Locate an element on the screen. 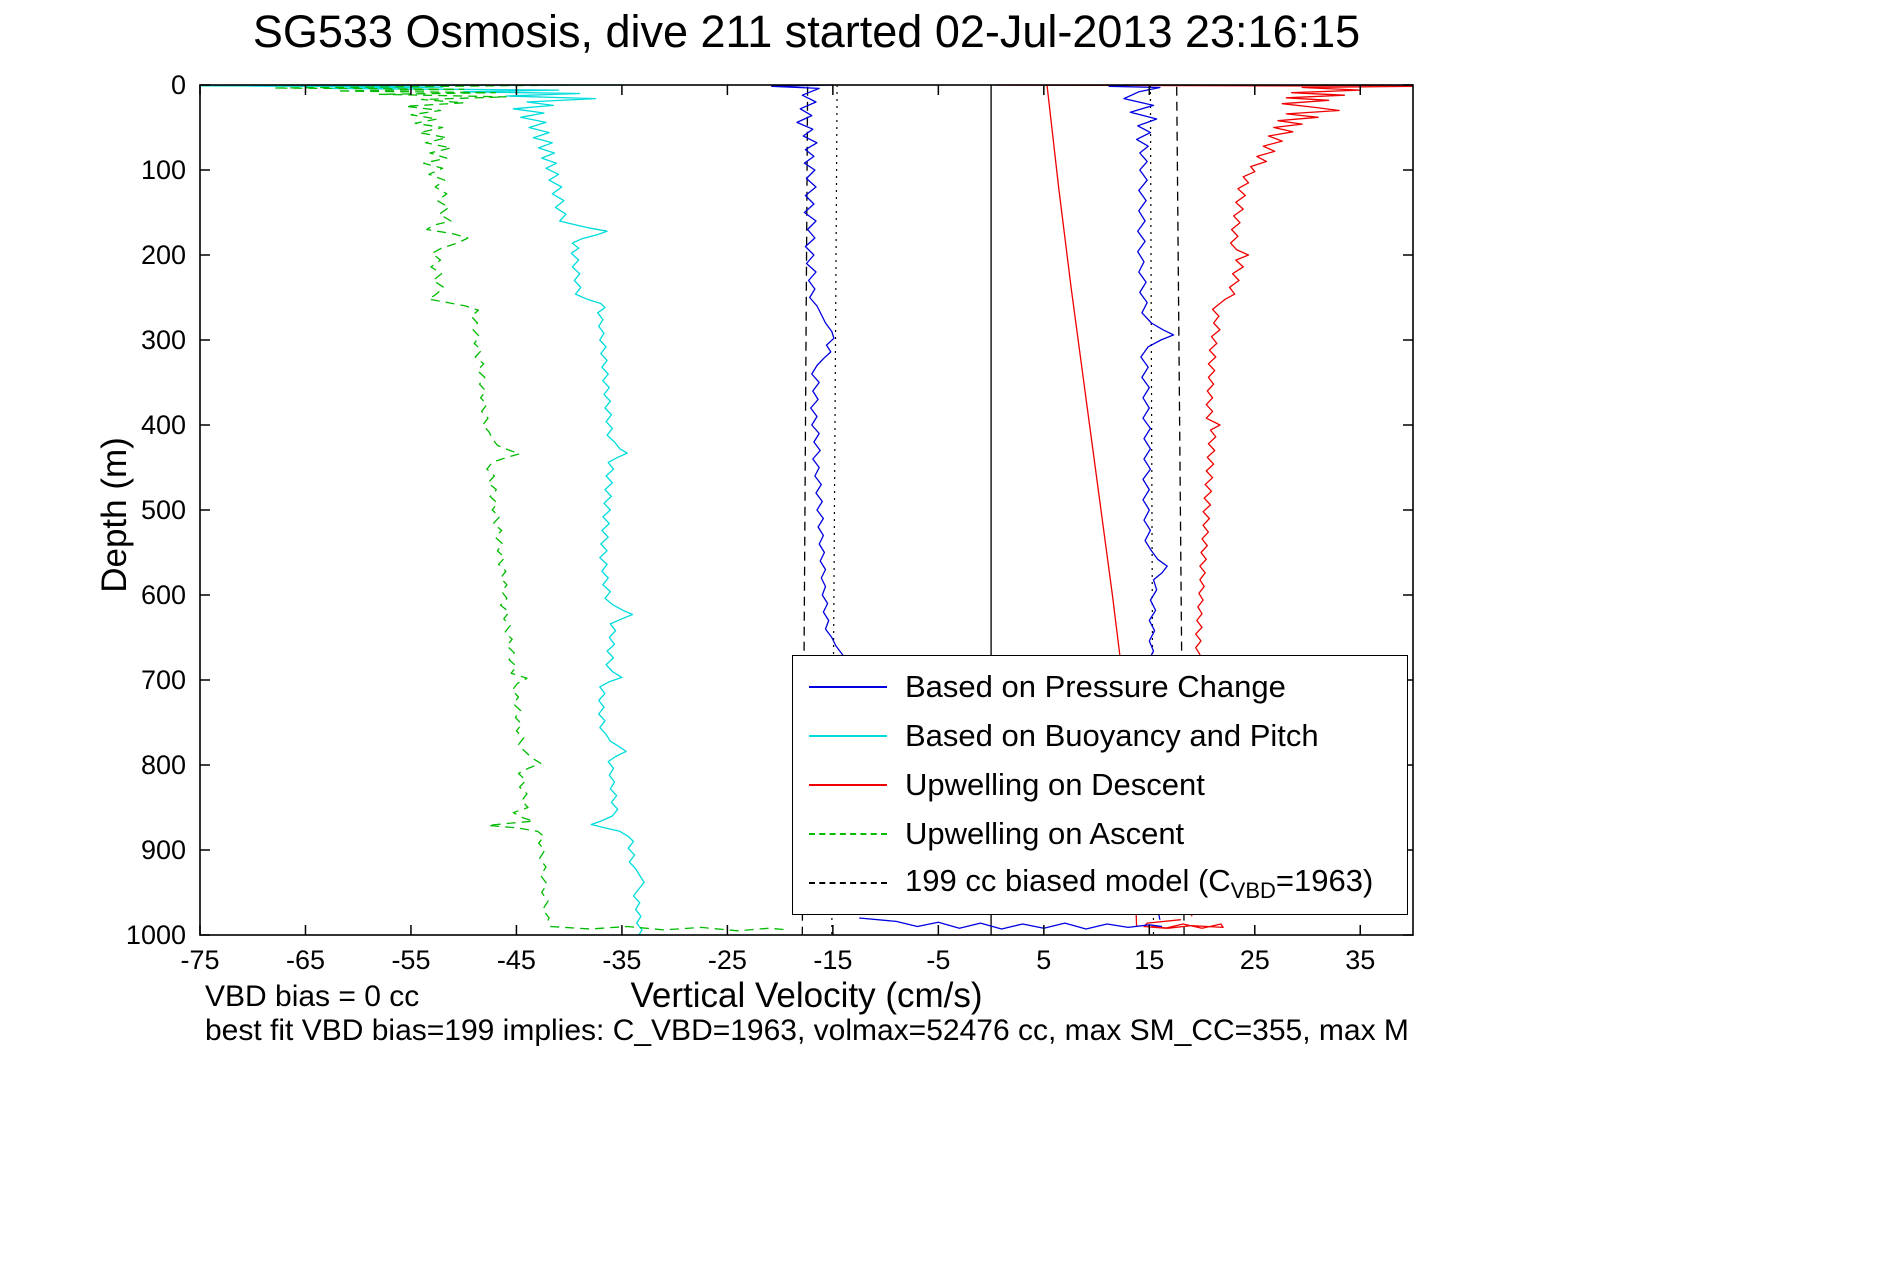  y-tick-label: 800 is located at coordinates (163, 765).